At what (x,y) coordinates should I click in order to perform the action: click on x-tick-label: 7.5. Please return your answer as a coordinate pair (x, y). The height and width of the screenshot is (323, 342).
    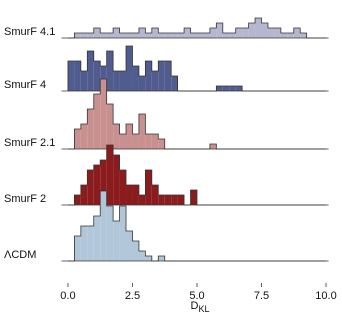
    Looking at the image, I should click on (261, 296).